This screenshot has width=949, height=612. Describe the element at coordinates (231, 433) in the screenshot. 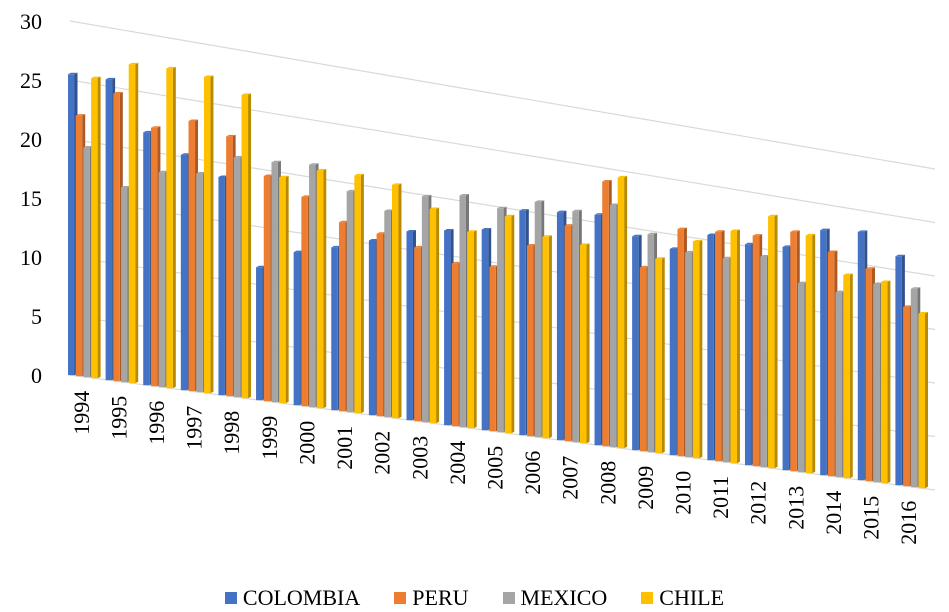

I see `x-tick-label: 1998` at that location.